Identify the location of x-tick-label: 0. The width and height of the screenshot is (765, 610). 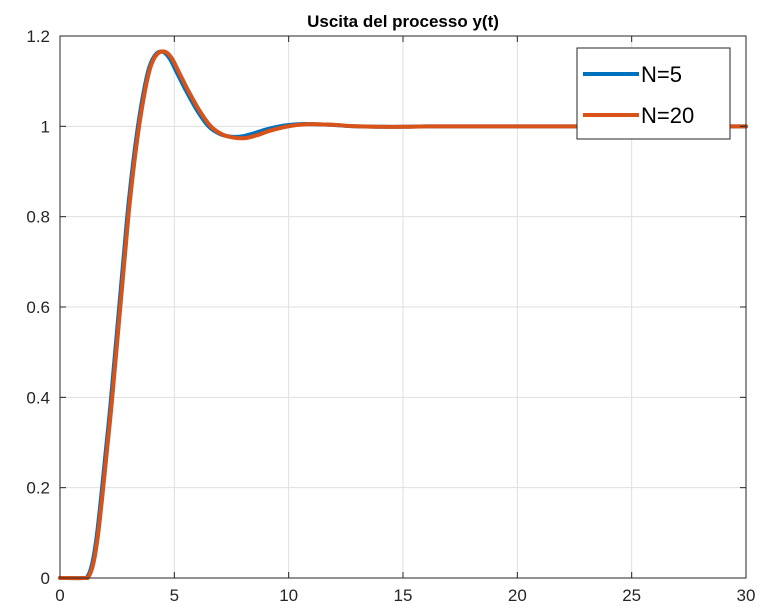
(59, 595).